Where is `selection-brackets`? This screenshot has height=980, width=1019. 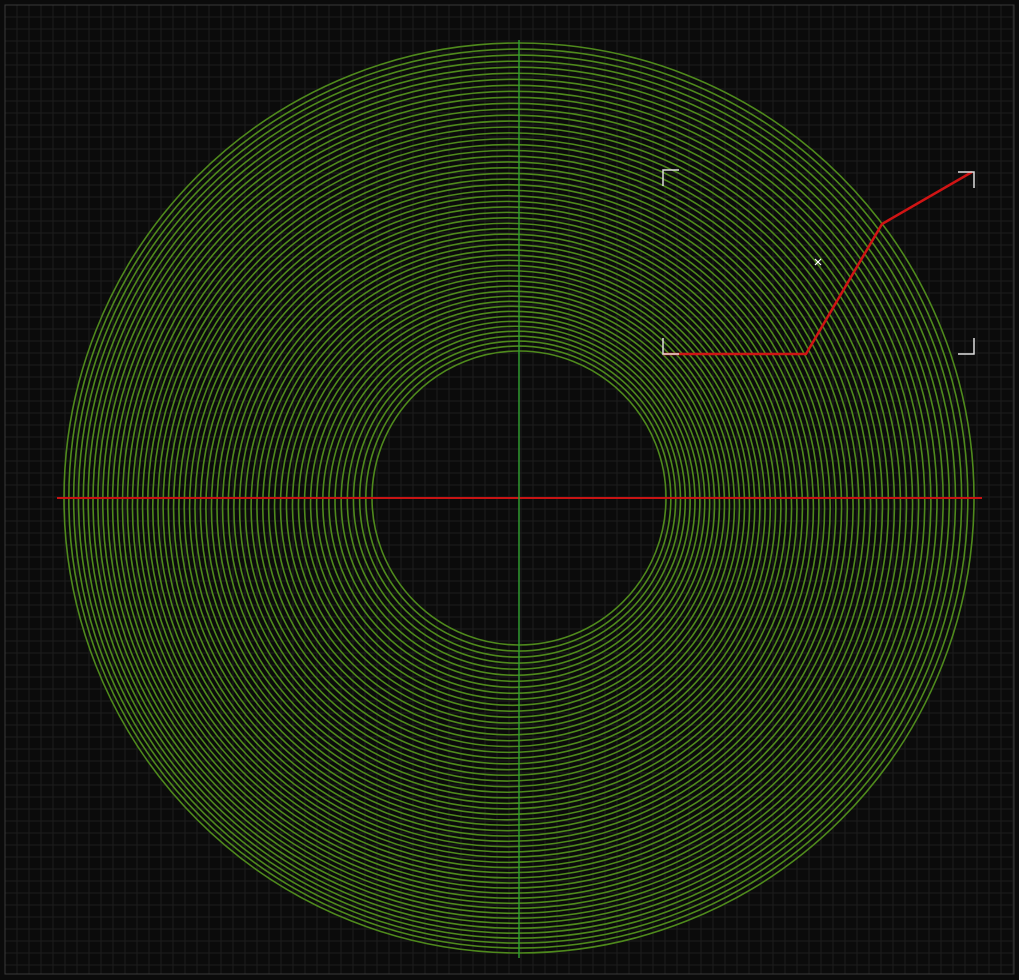 selection-brackets is located at coordinates (818, 262).